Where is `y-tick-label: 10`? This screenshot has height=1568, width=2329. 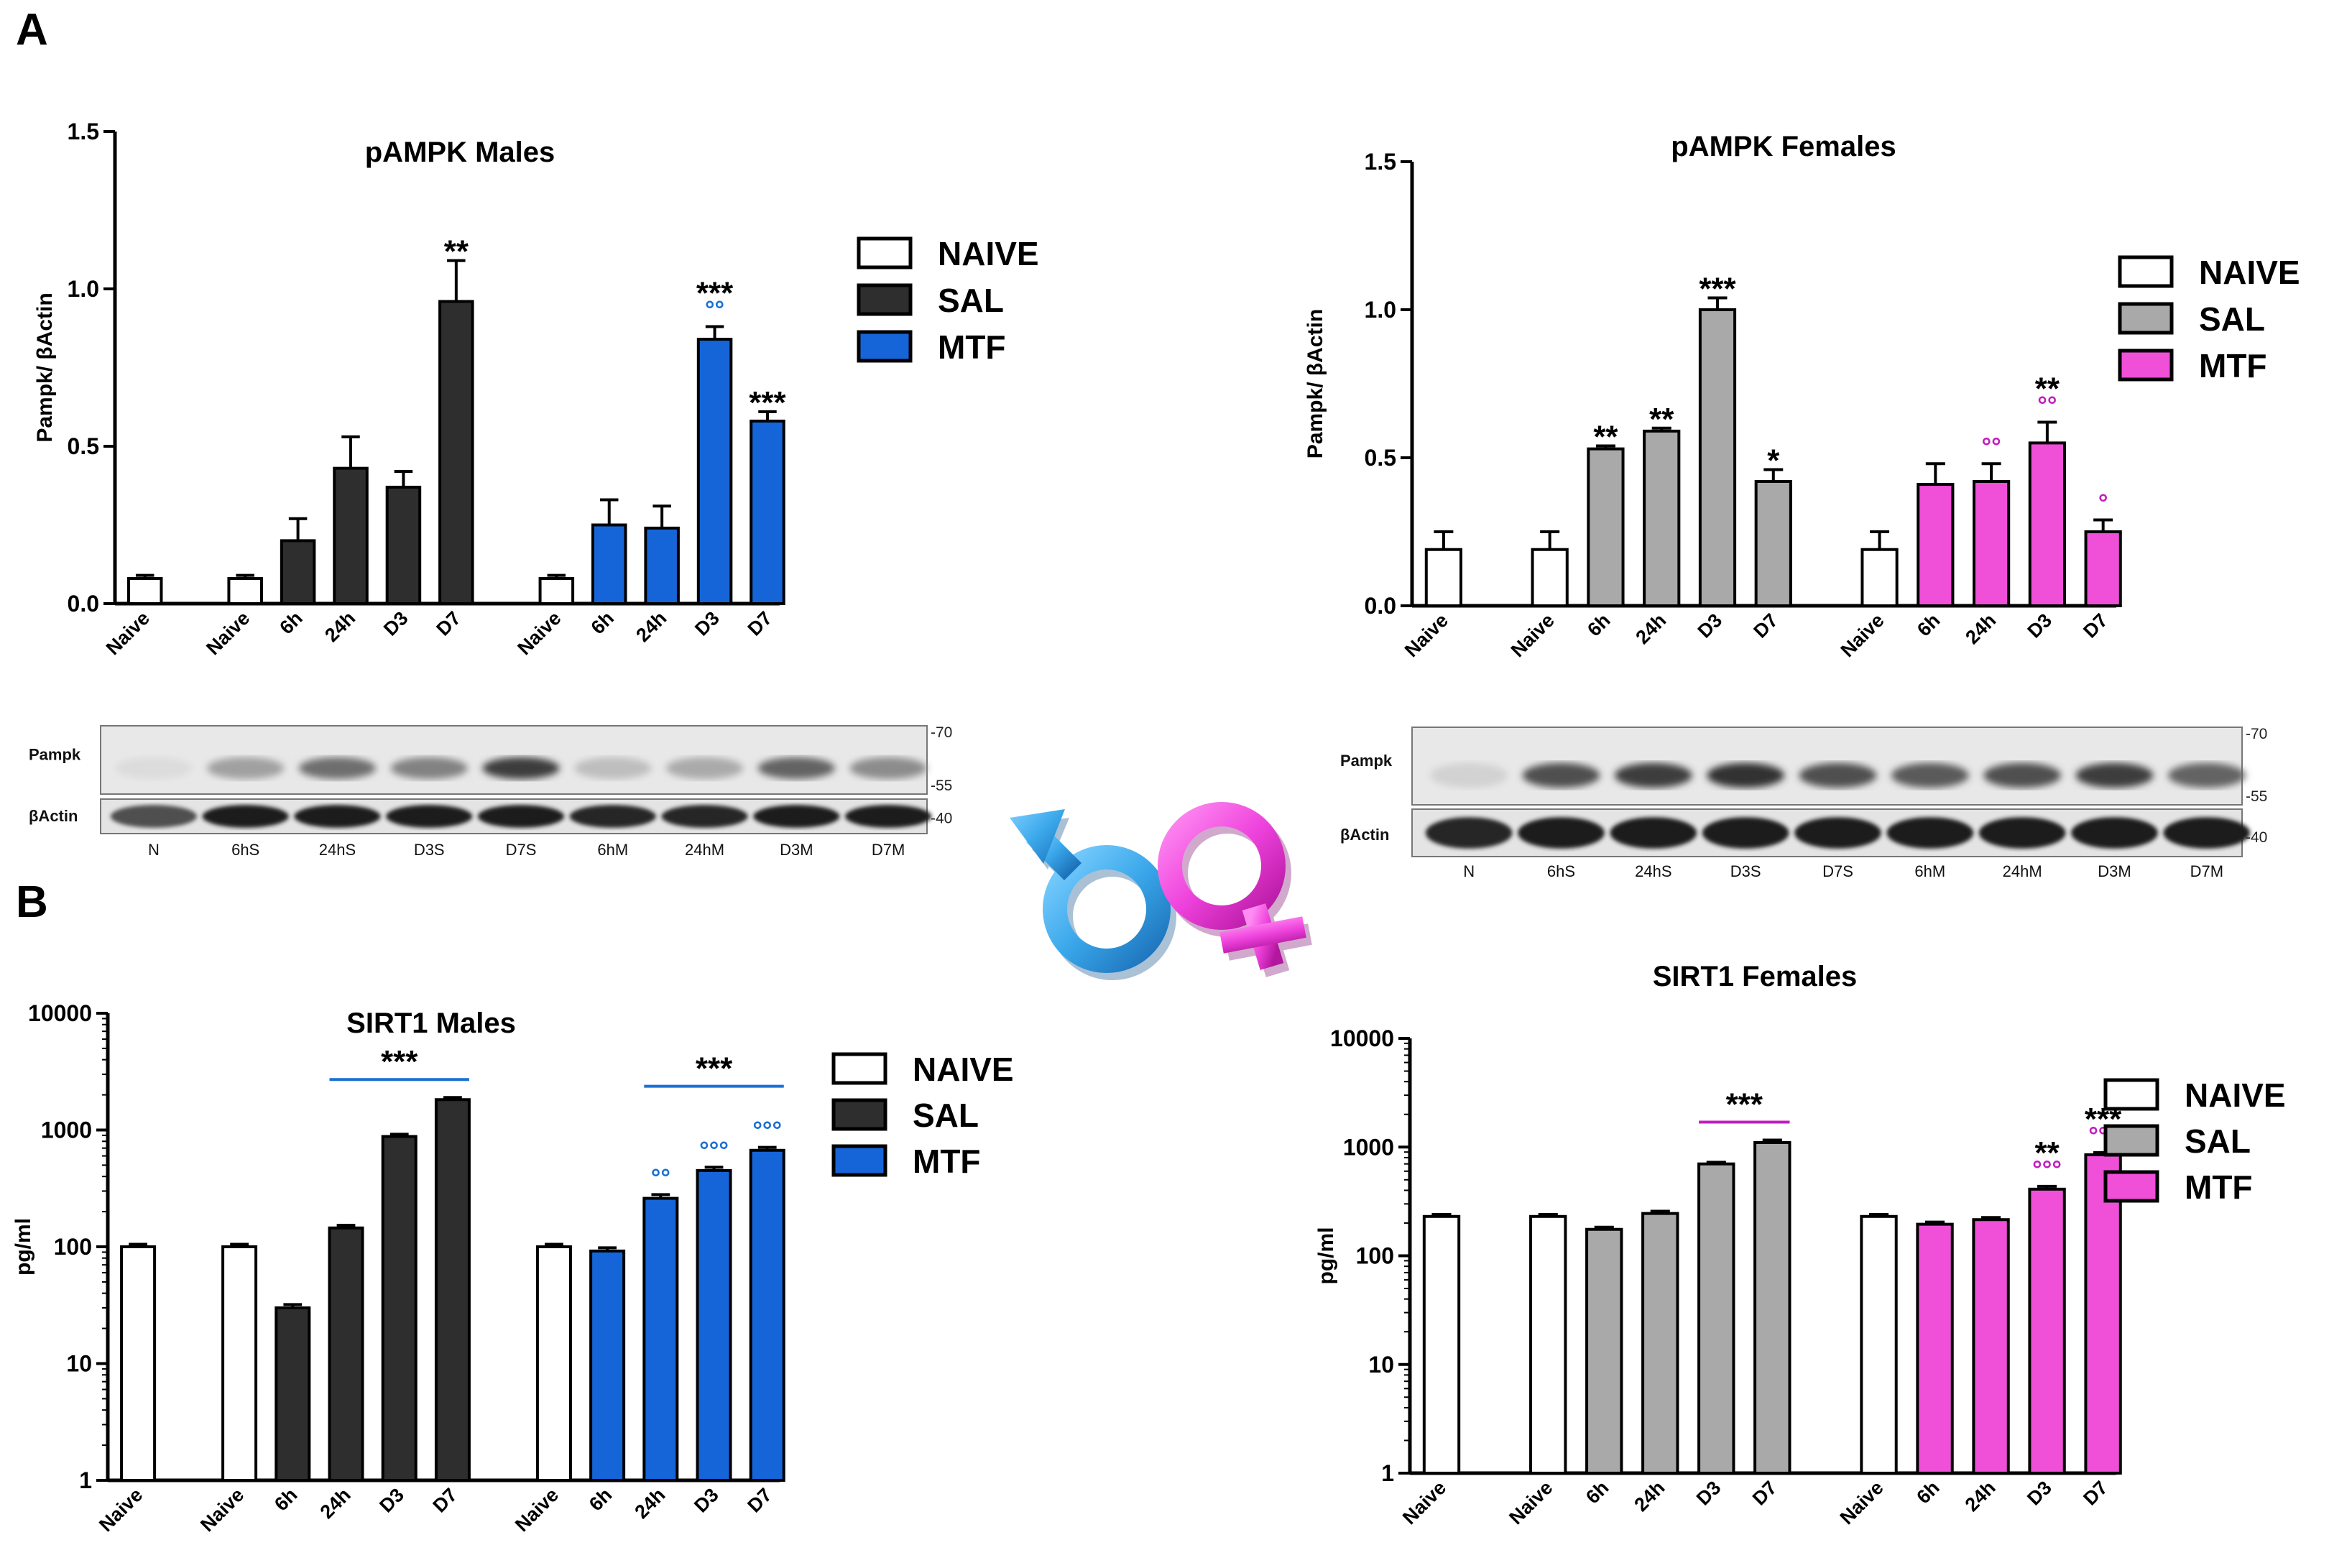
y-tick-label: 10 is located at coordinates (1381, 1365).